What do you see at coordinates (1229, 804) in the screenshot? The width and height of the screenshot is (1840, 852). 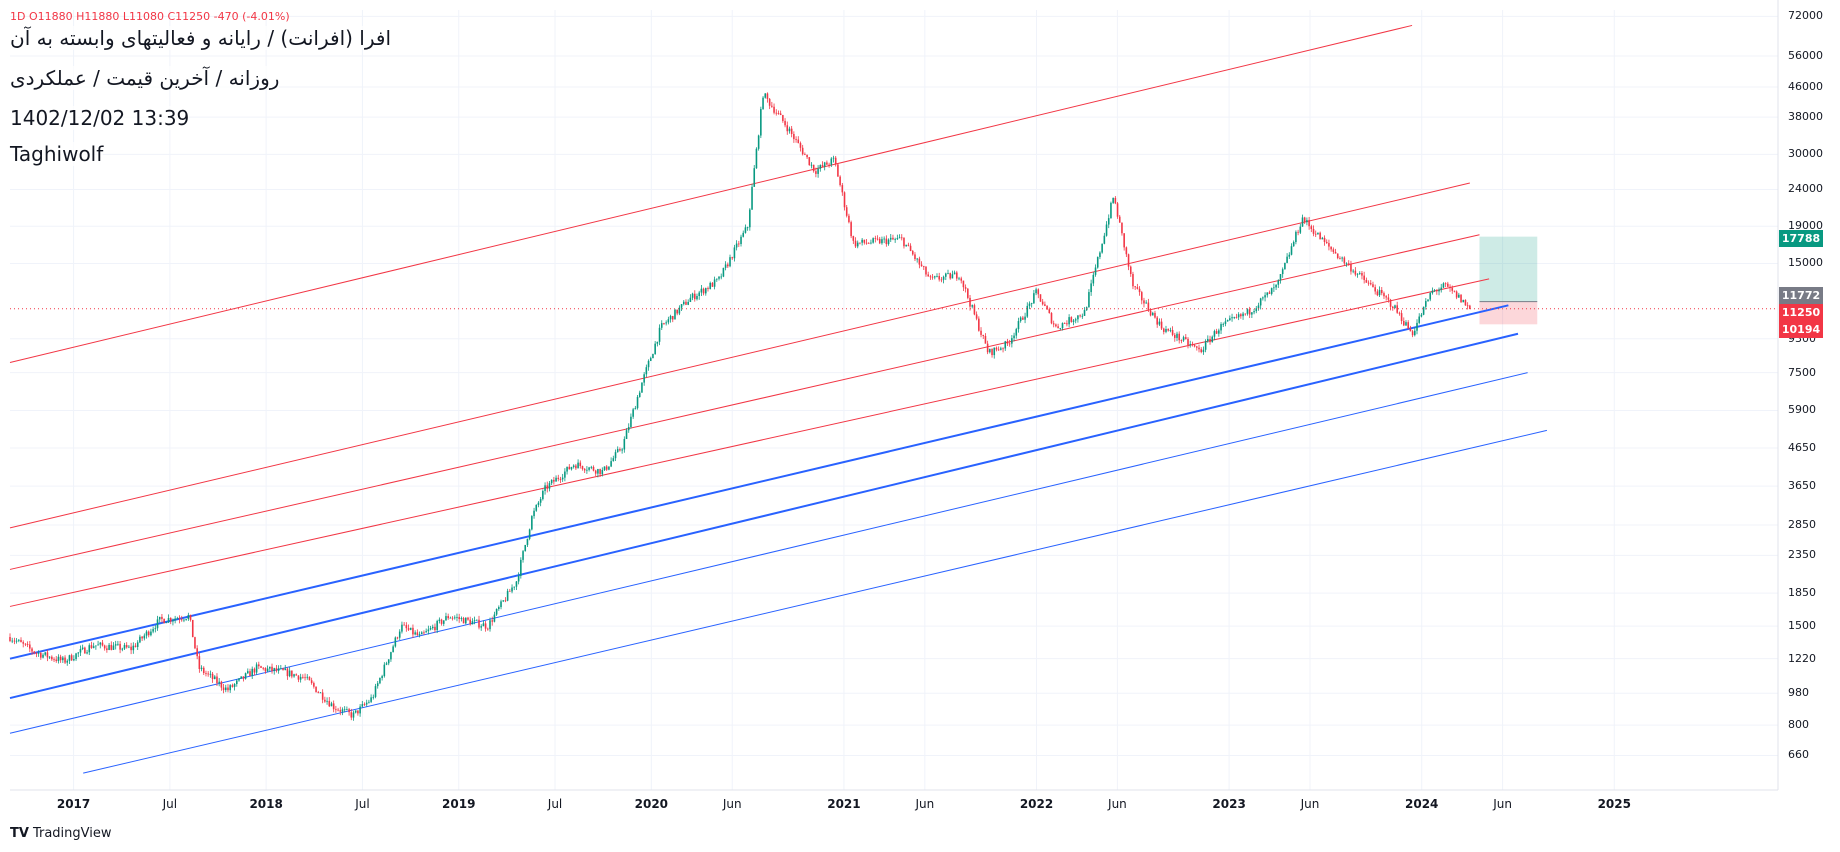 I see `time-tick-label: 2023` at bounding box center [1229, 804].